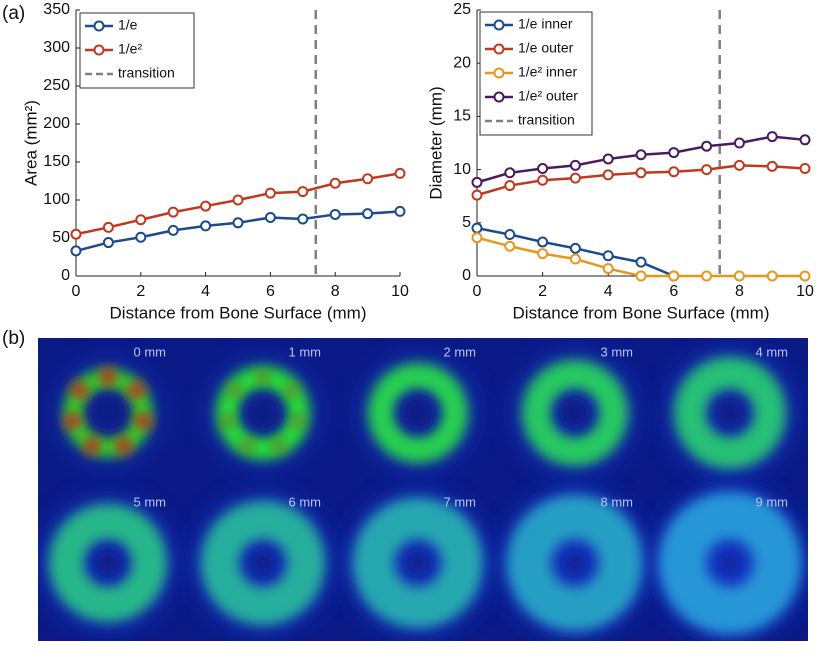 The height and width of the screenshot is (652, 816). I want to click on panel-label: (a), so click(13, 13).